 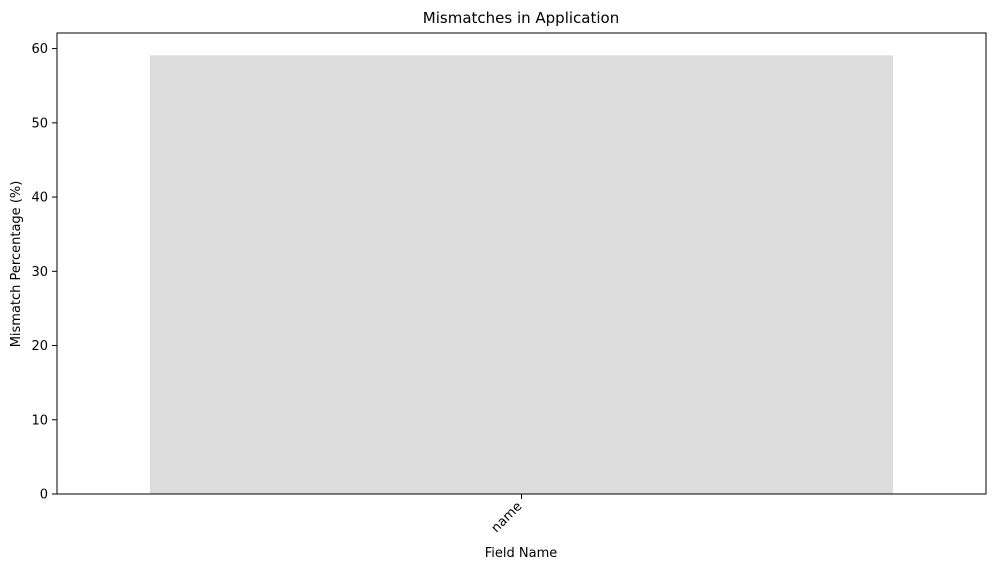 I want to click on y-tick-label: 30, so click(x=39, y=272).